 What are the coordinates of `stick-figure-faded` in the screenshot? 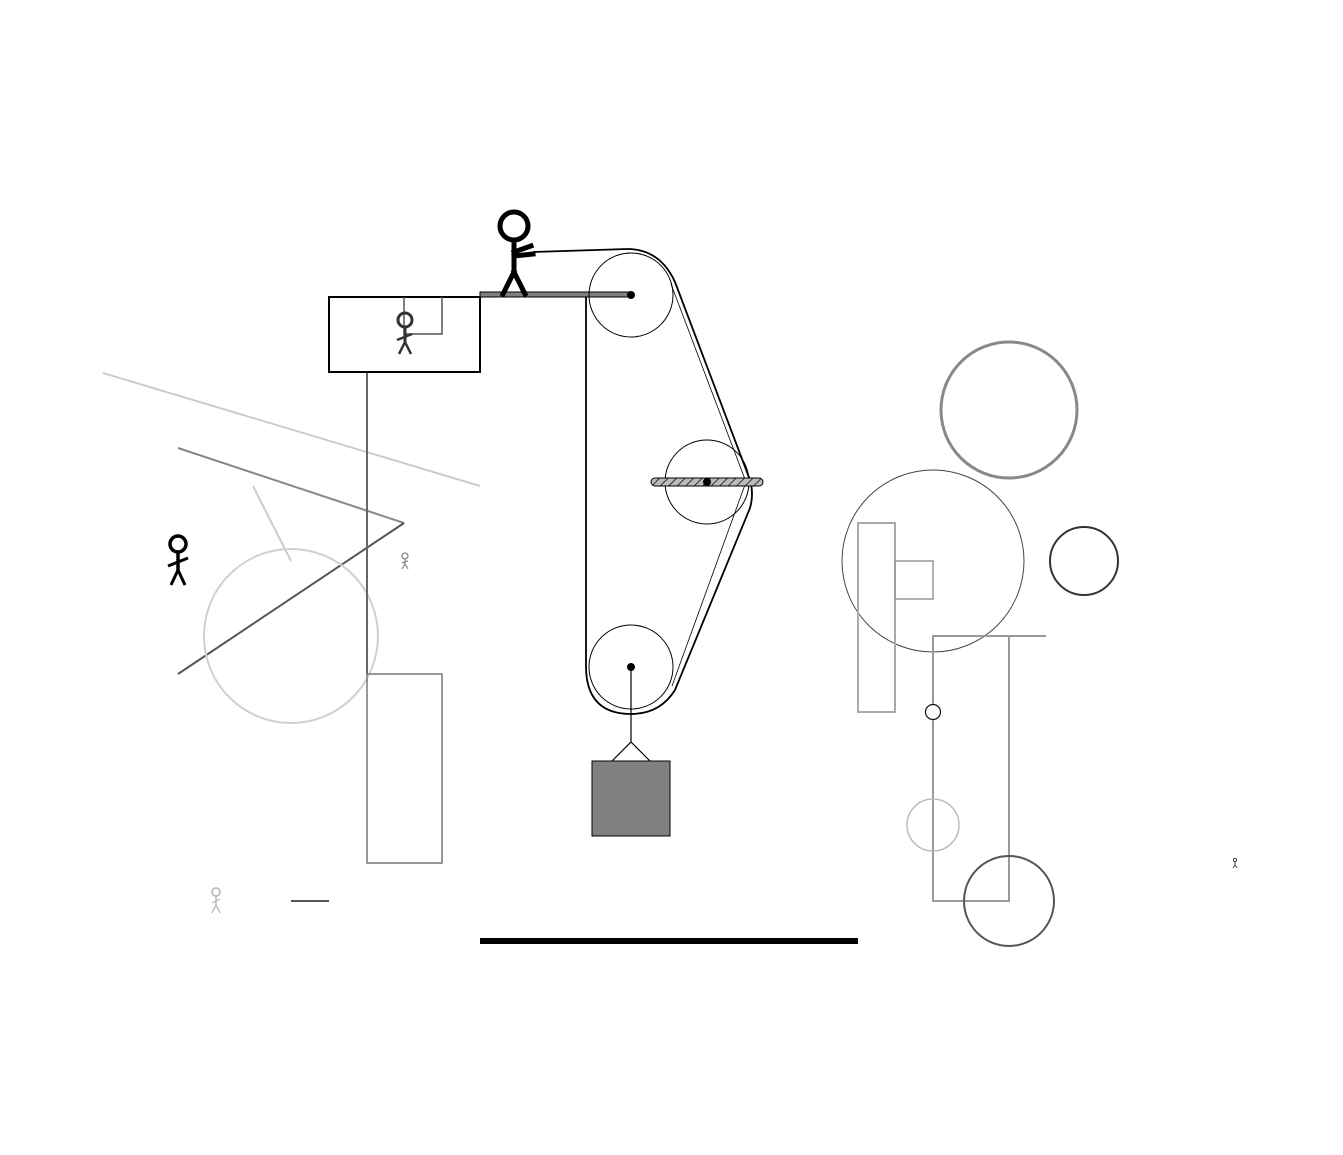 It's located at (216, 900).